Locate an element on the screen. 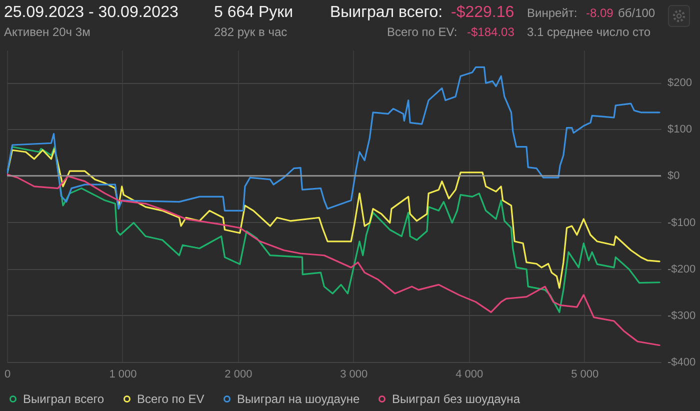  y-tick-label: -$400 is located at coordinates (682, 362).